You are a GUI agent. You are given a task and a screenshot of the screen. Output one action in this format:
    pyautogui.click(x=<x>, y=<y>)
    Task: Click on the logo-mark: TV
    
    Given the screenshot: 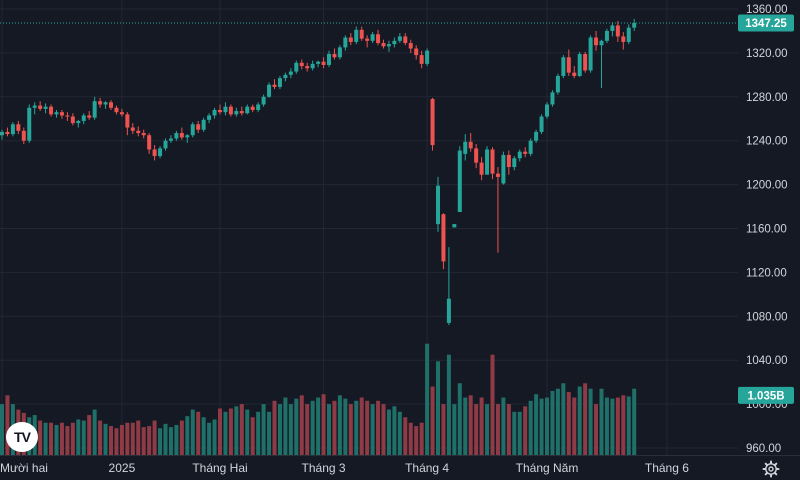 What is the action you would take?
    pyautogui.click(x=22, y=437)
    